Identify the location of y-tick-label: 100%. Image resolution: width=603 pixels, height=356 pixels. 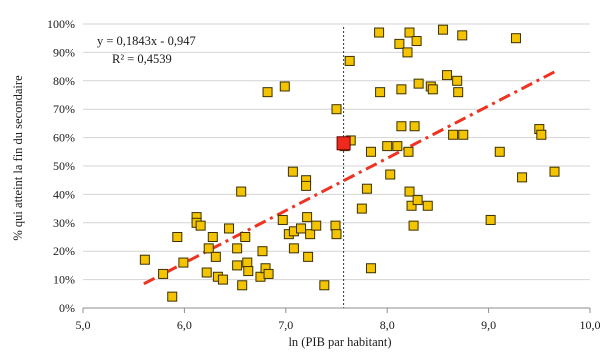
(61, 24).